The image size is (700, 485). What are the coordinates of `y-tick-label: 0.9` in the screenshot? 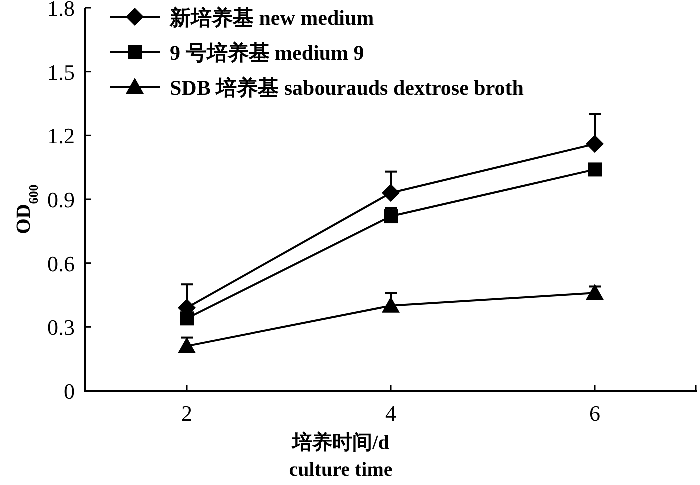 It's located at (61, 200).